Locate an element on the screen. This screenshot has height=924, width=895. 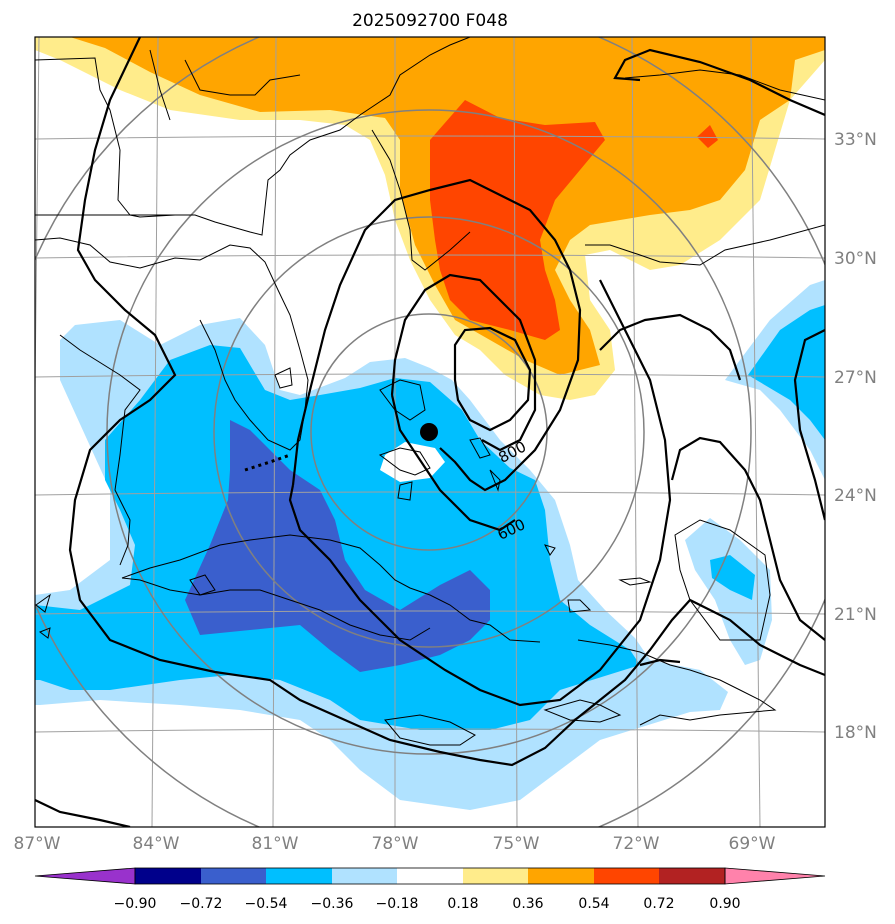
lon-label: 75°W is located at coordinates (516, 844).